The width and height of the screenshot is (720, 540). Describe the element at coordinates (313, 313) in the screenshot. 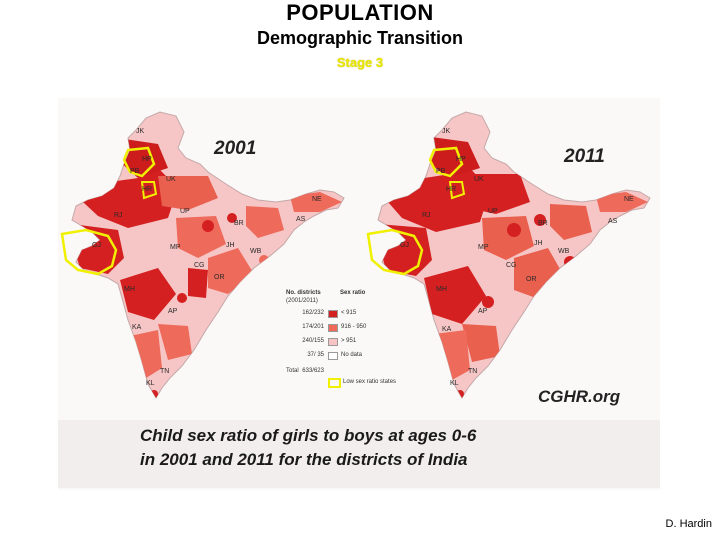

I see `legend-count: 162/232` at that location.